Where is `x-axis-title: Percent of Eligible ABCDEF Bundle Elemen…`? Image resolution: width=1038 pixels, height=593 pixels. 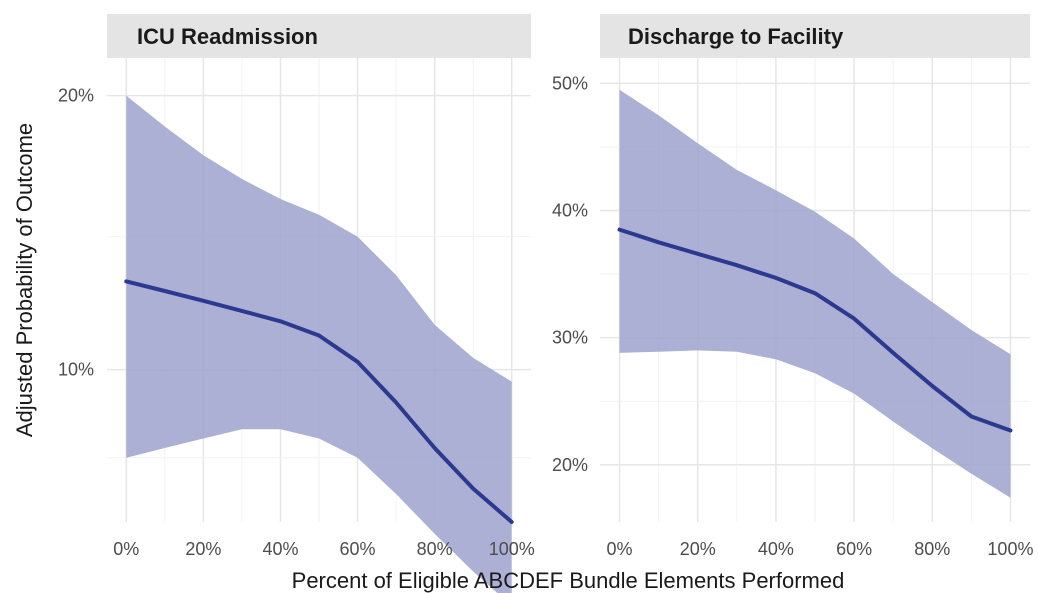
x-axis-title: Percent of Eligible ABCDEF Bundle Elemen… is located at coordinates (568, 580).